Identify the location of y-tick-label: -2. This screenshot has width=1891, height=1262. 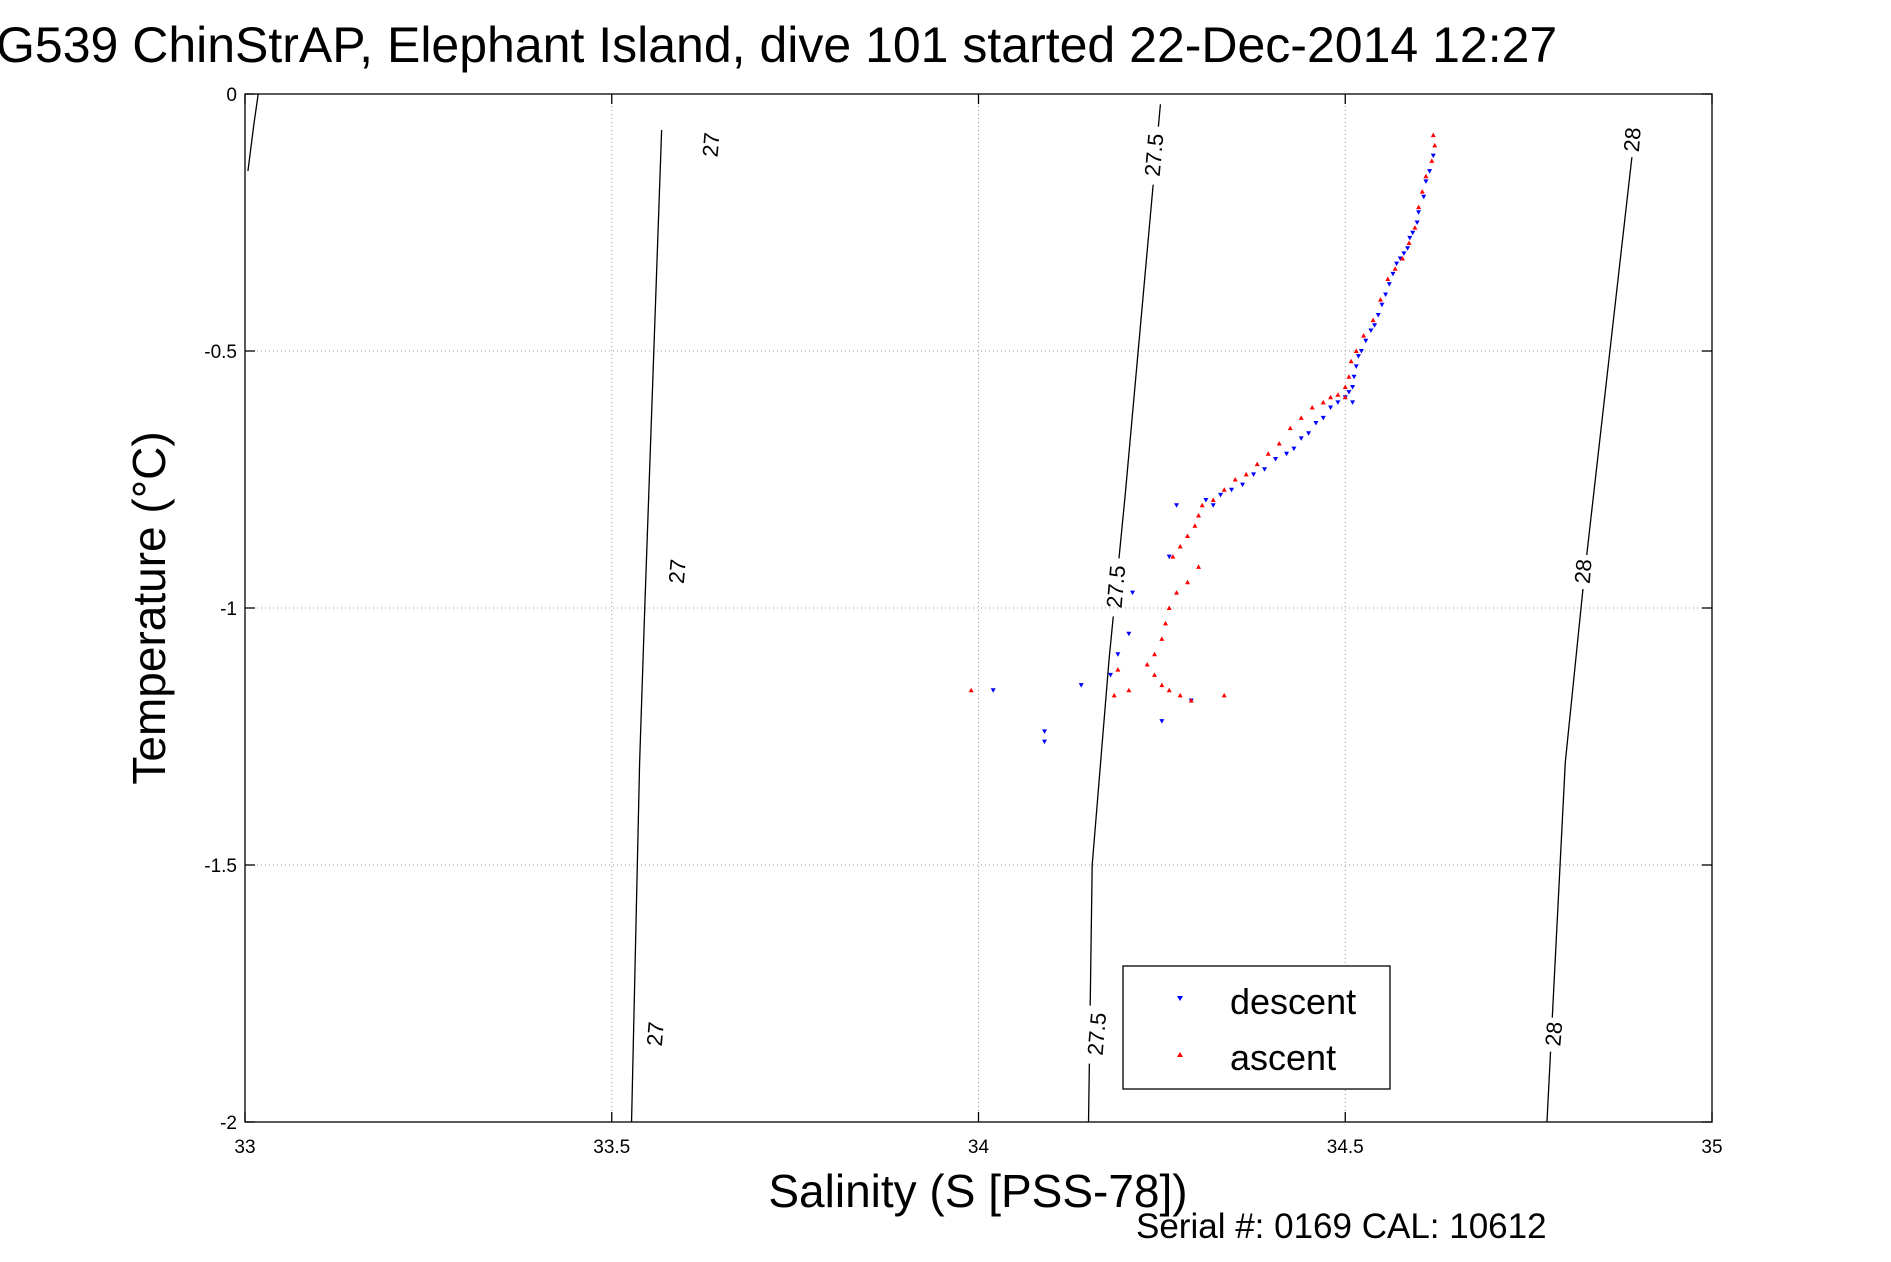
(228, 1123).